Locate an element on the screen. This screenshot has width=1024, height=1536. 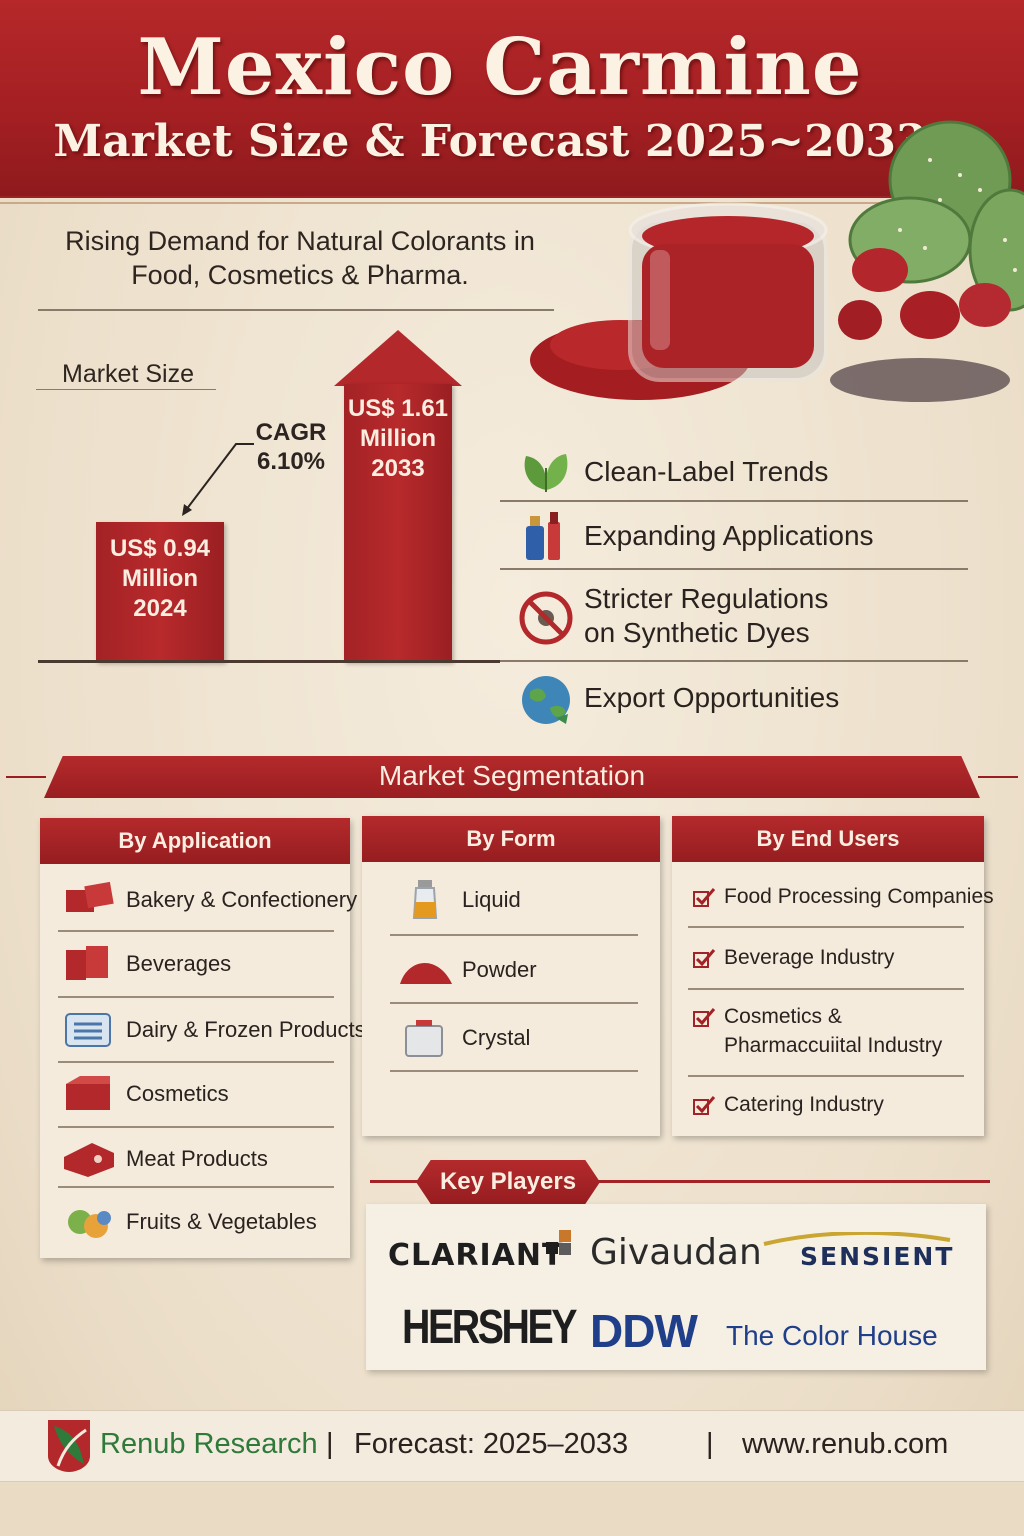
end-user-label: Food Processing Companies is located at coordinates (859, 896).